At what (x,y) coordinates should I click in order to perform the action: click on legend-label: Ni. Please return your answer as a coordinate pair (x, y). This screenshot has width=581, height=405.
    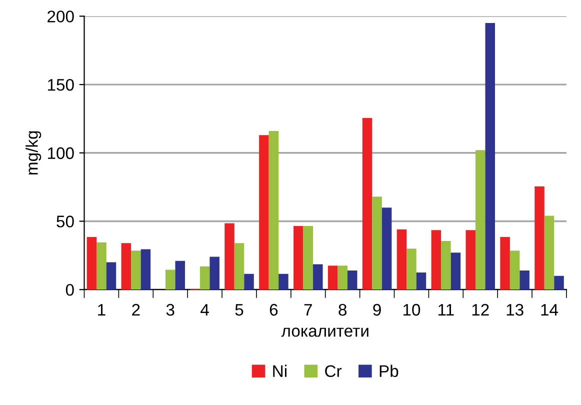
    Looking at the image, I should click on (279, 370).